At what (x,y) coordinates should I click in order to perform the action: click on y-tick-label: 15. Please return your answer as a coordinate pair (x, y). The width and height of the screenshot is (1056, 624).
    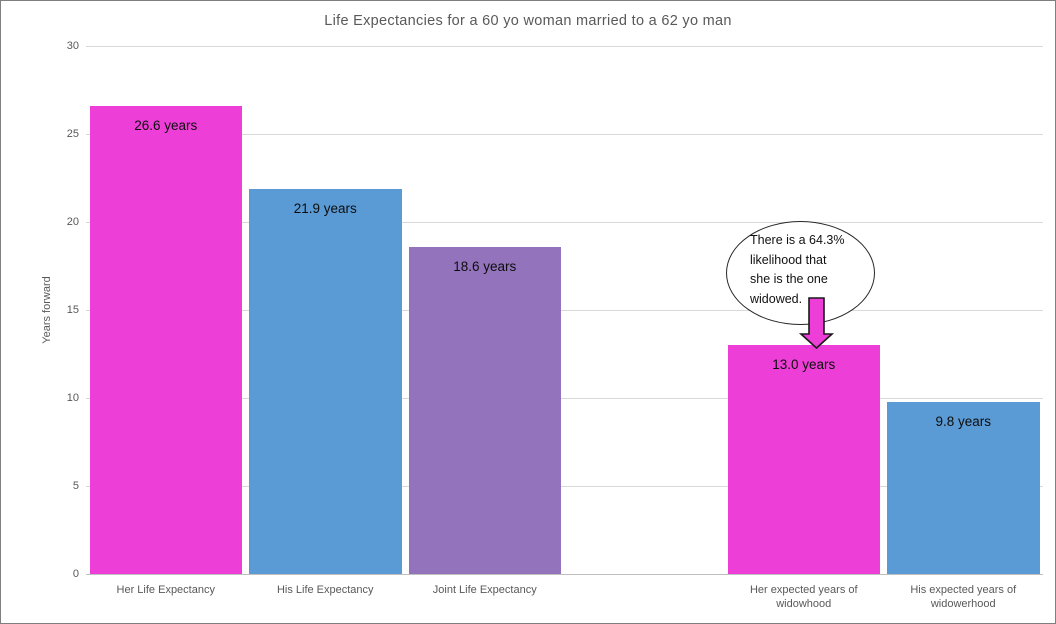
    Looking at the image, I should click on (72, 310).